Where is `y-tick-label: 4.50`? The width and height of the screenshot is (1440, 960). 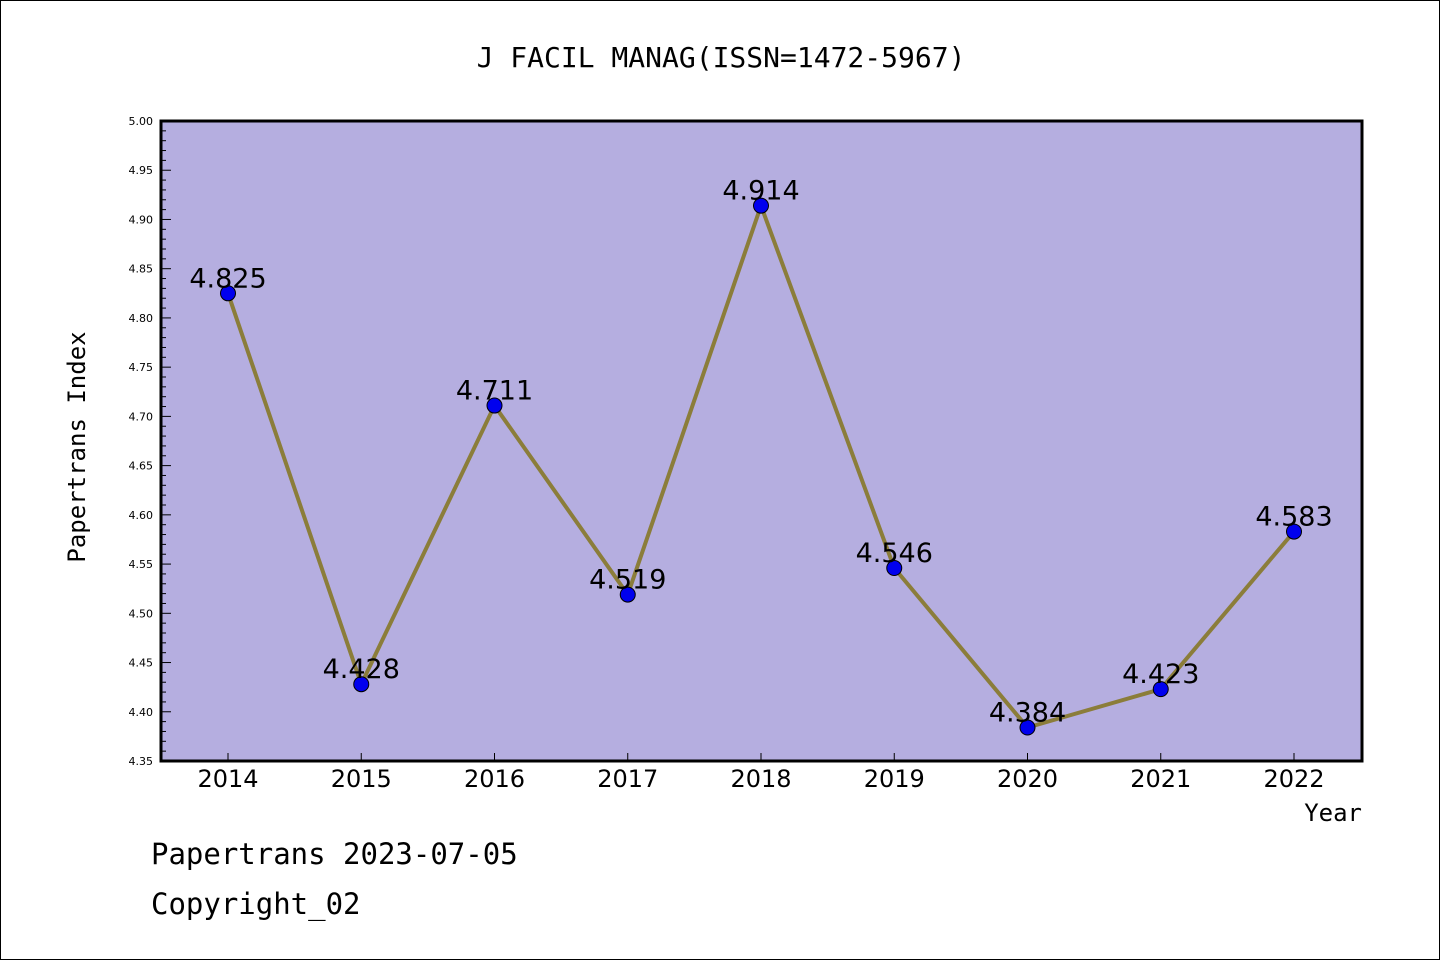 y-tick-label: 4.50 is located at coordinates (141, 613).